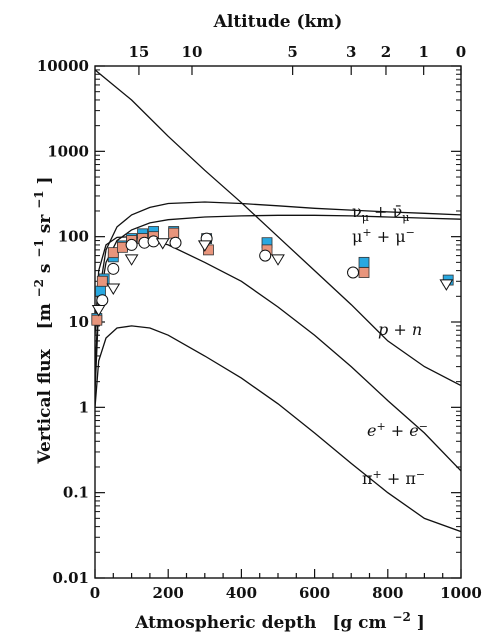 This screenshot has width=496, height=644. Describe the element at coordinates (278, 22) in the screenshot. I see `top-axis-title: Altitude (km)` at that location.